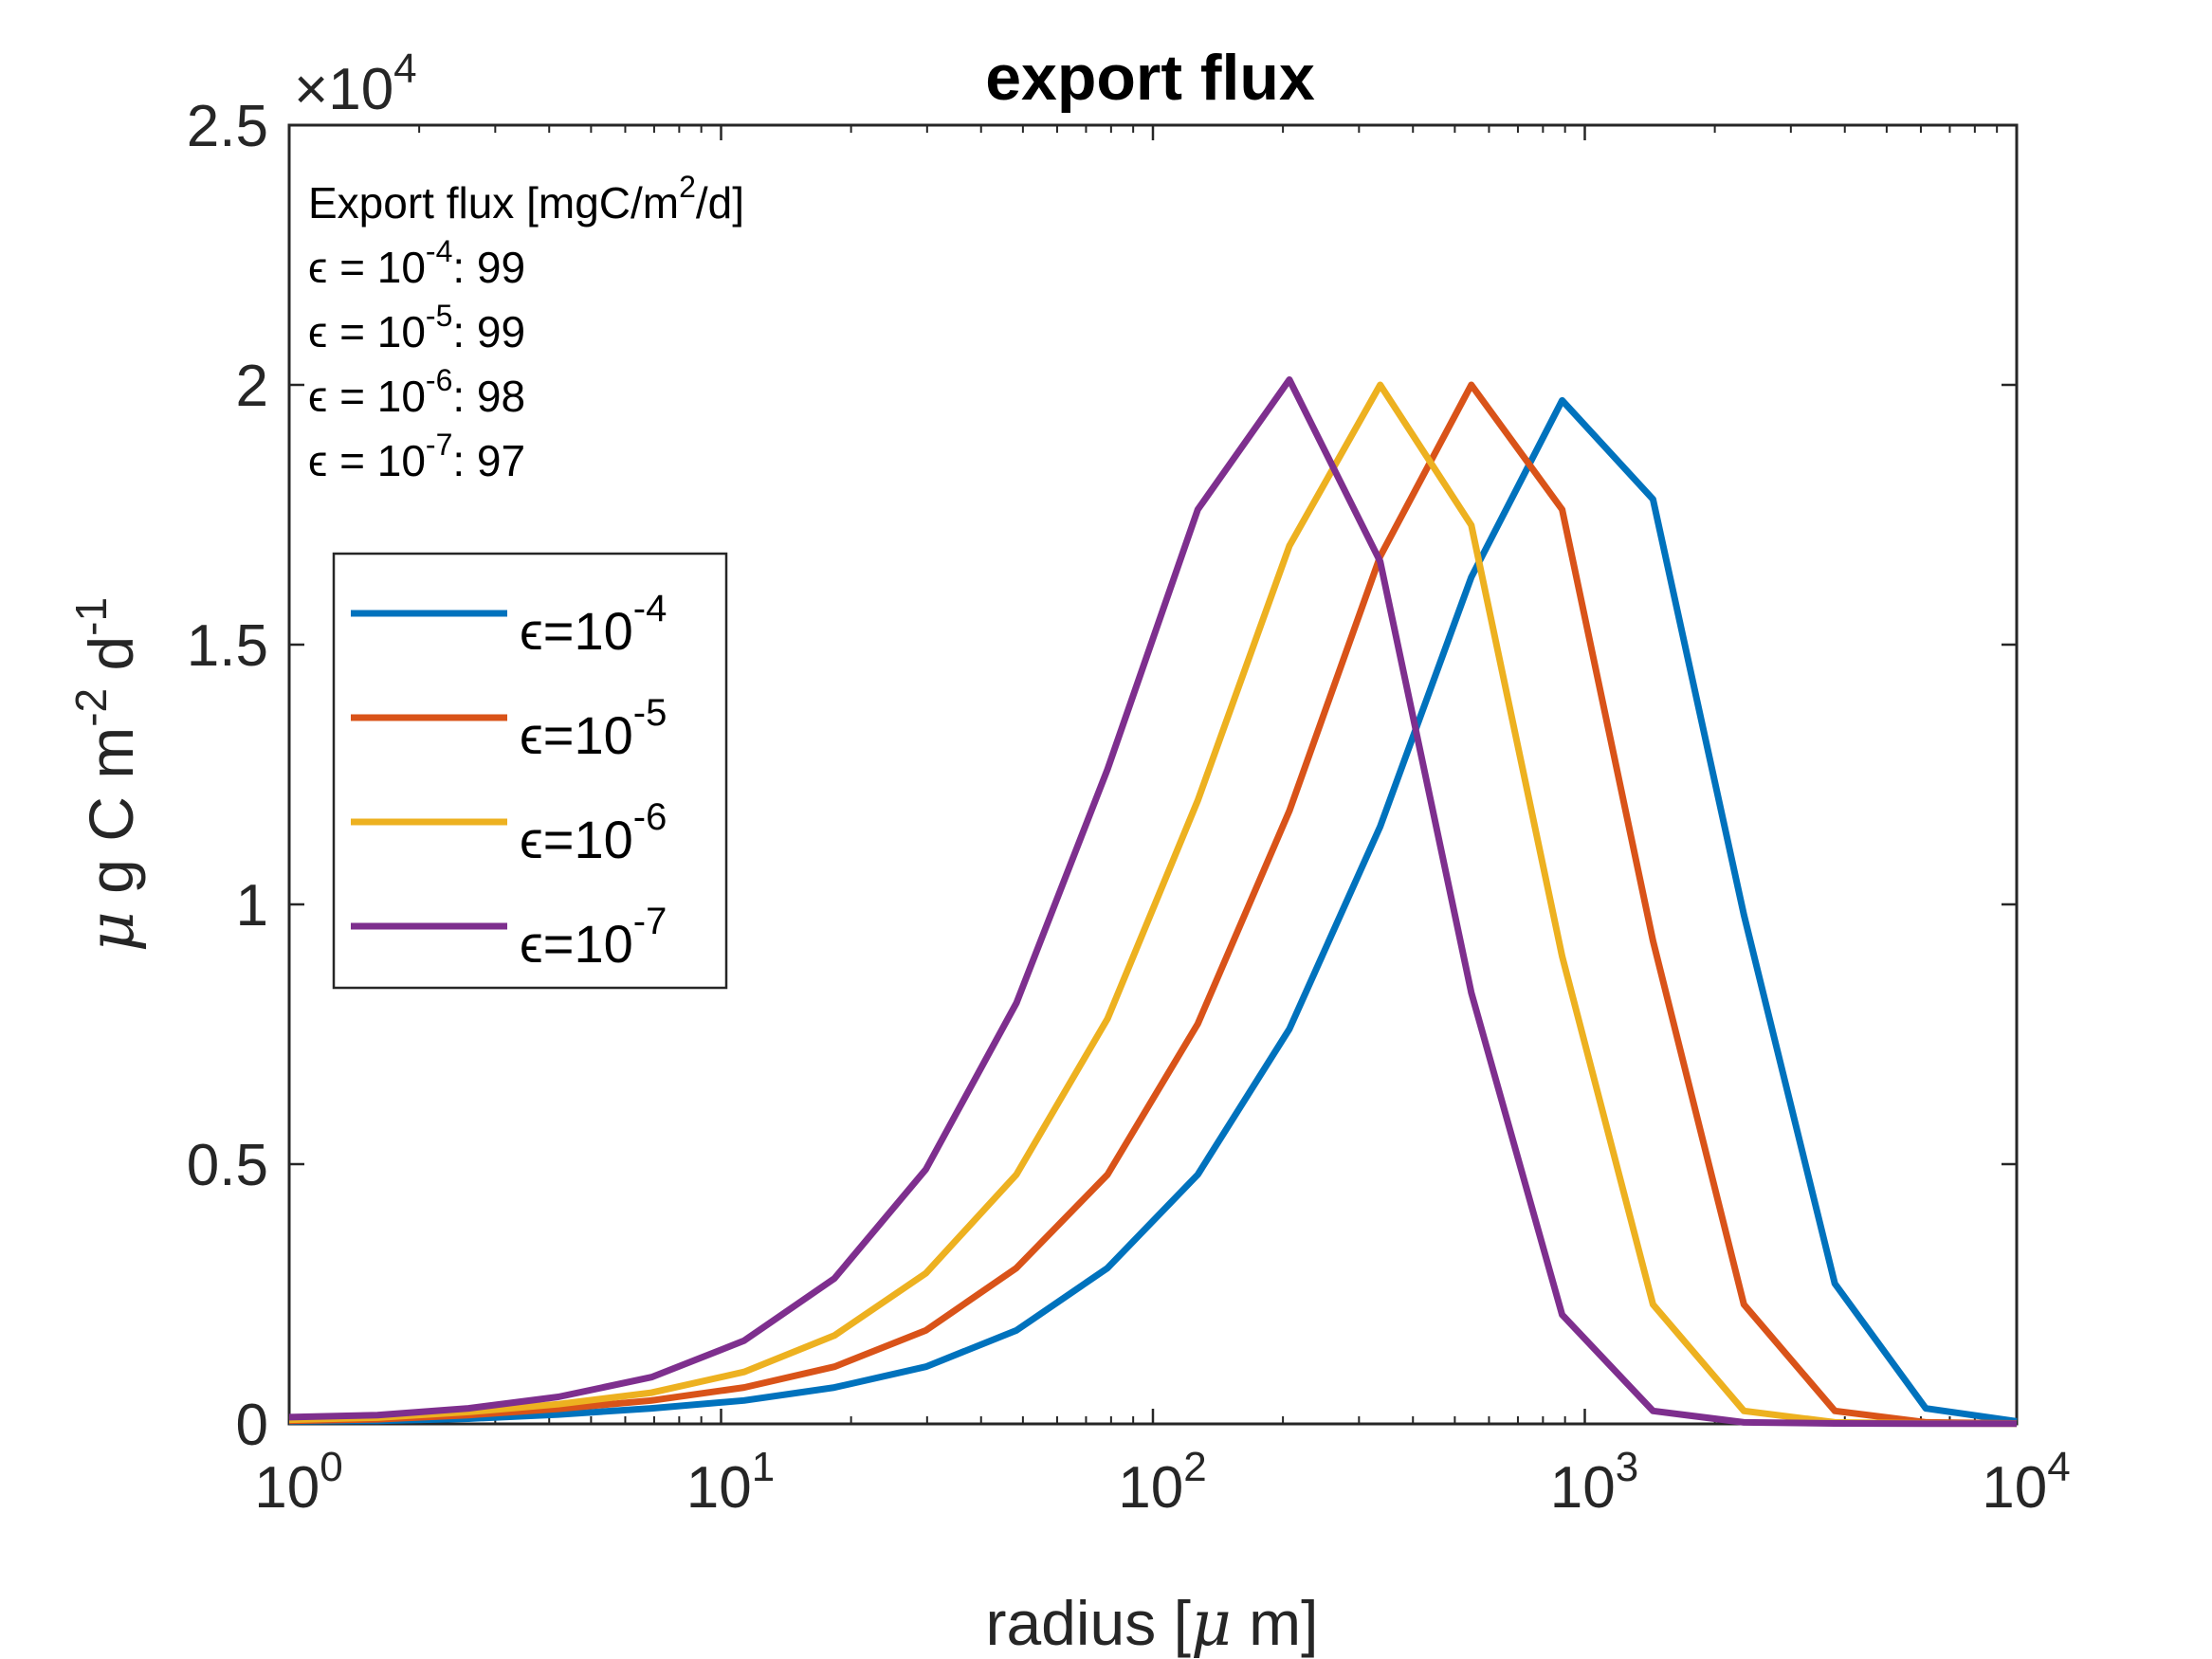  What do you see at coordinates (252, 906) in the screenshot?
I see `y-tick-label: 1` at bounding box center [252, 906].